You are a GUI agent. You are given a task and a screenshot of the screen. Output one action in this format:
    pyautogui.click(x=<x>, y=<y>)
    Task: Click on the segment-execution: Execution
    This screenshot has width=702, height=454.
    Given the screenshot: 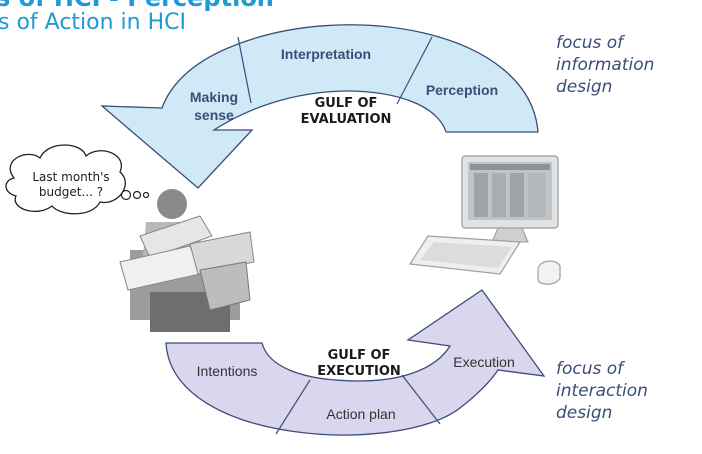 What is the action you would take?
    pyautogui.click(x=484, y=362)
    